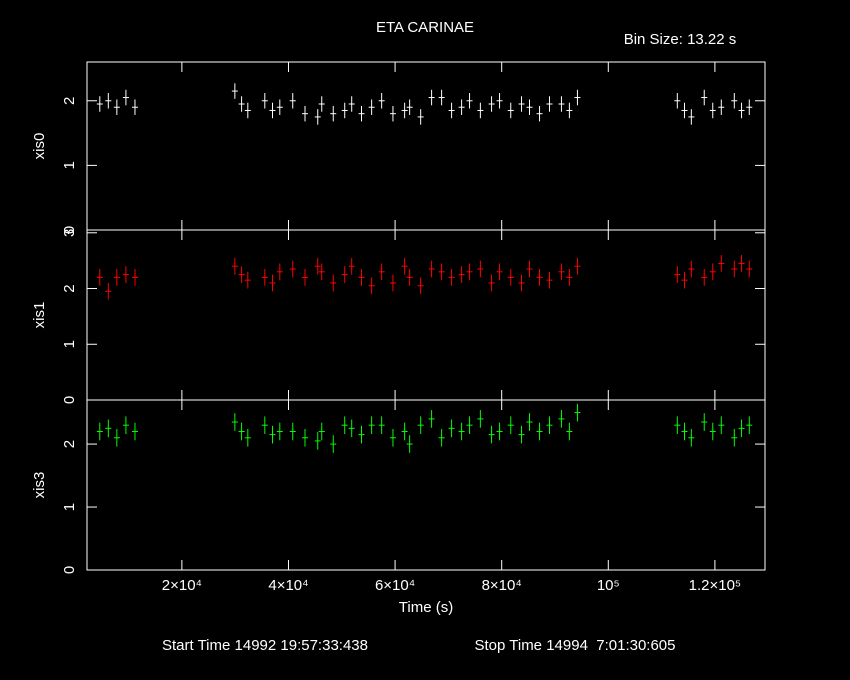 This screenshot has width=850, height=680. What do you see at coordinates (39, 146) in the screenshot?
I see `y-axis-label: xis0` at bounding box center [39, 146].